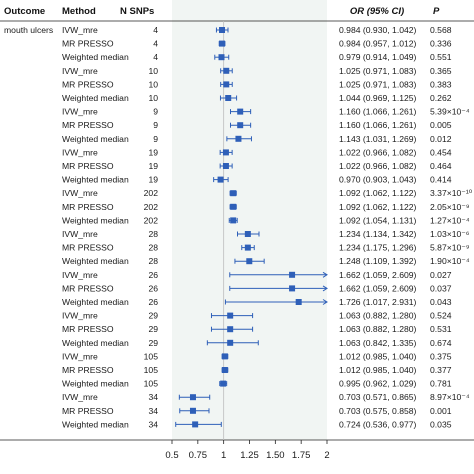 The height and width of the screenshot is (474, 474). Describe the element at coordinates (378, 302) in the screenshot. I see `row-or-ci: 1.726 (1.017, 2.931)` at that location.